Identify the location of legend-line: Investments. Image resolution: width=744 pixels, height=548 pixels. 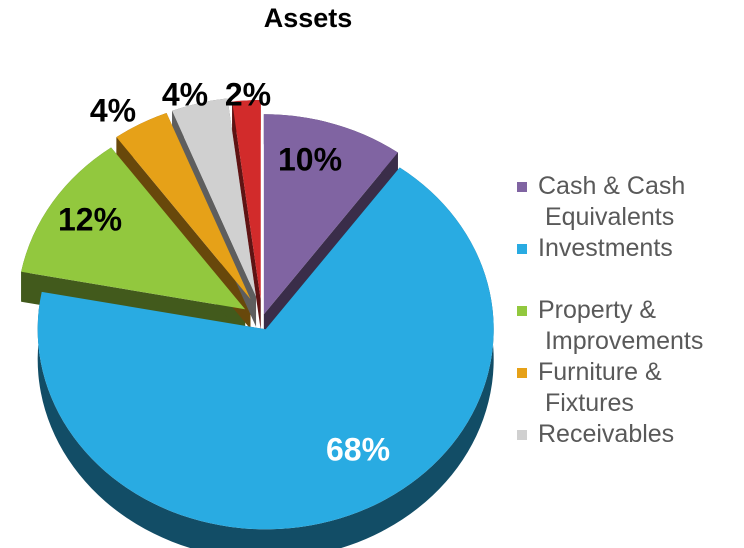
(605, 248).